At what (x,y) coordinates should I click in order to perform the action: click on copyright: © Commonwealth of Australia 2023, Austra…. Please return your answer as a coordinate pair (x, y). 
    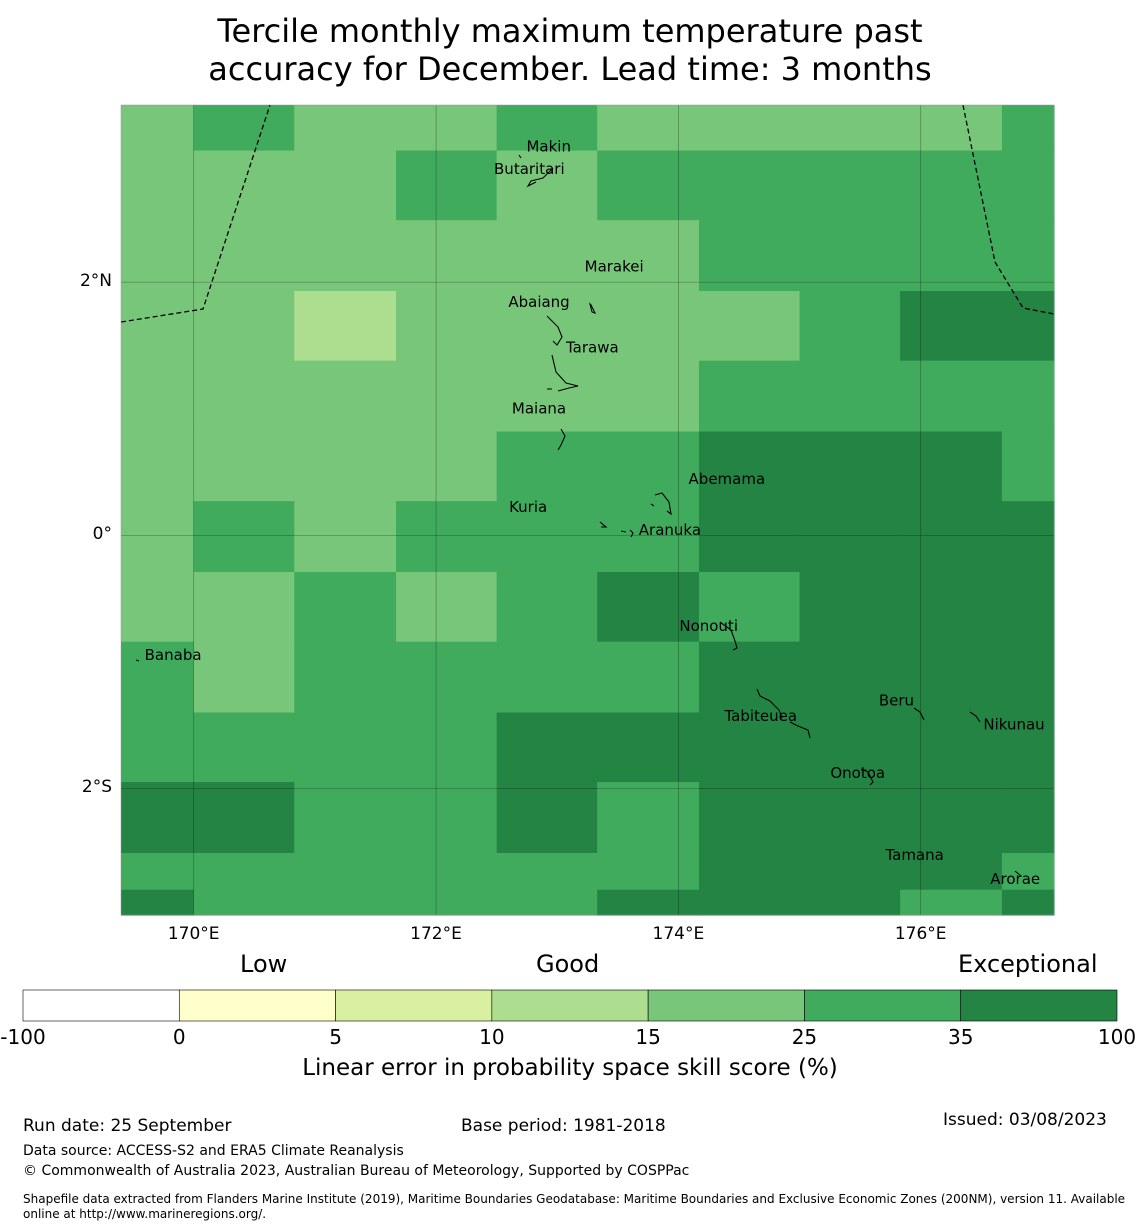
    Looking at the image, I should click on (356, 1171).